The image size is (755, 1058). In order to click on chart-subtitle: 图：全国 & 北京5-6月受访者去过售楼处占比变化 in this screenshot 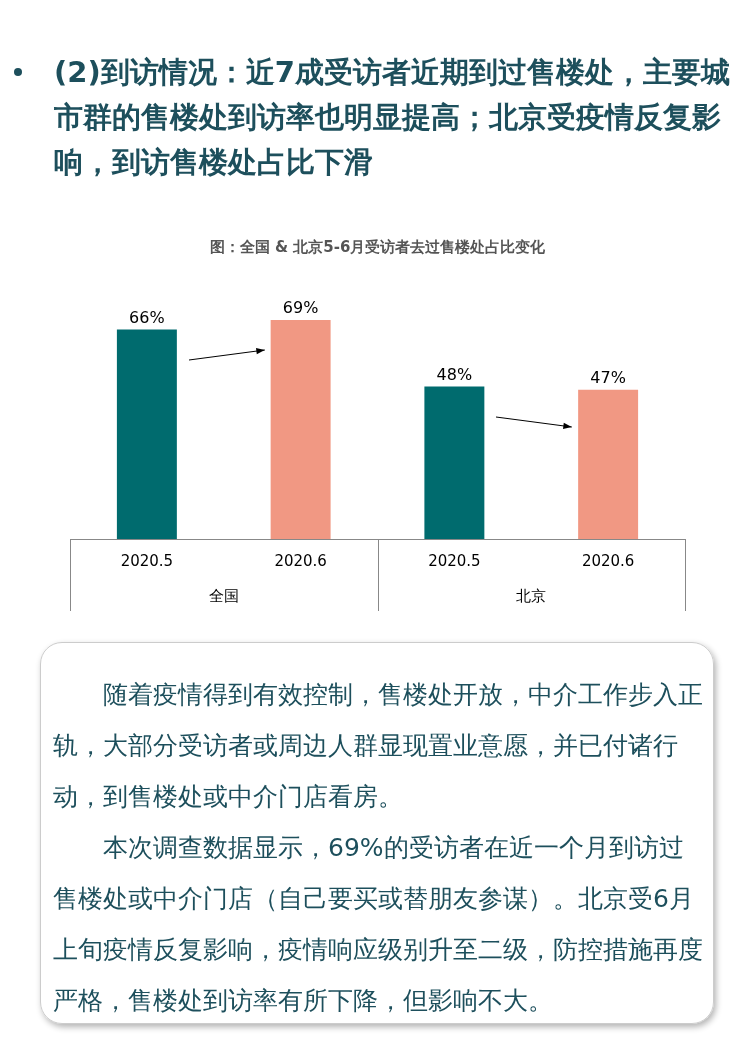, I will do `click(377, 247)`.